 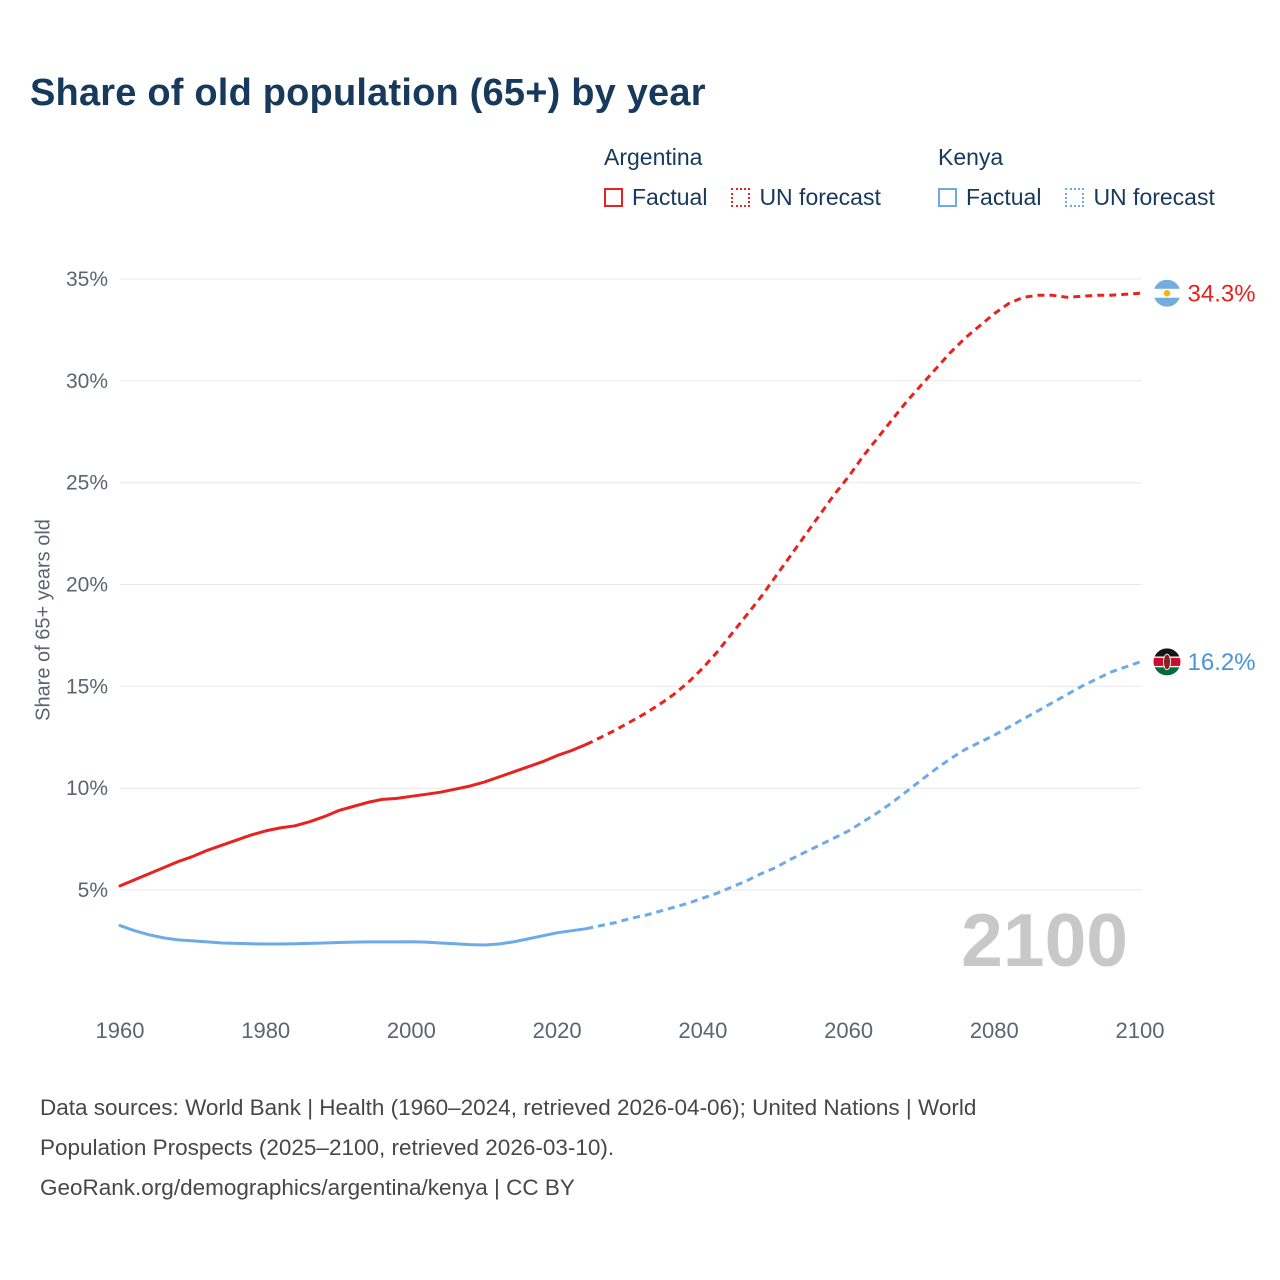 I want to click on y-tick-label: 15%, so click(x=87, y=686).